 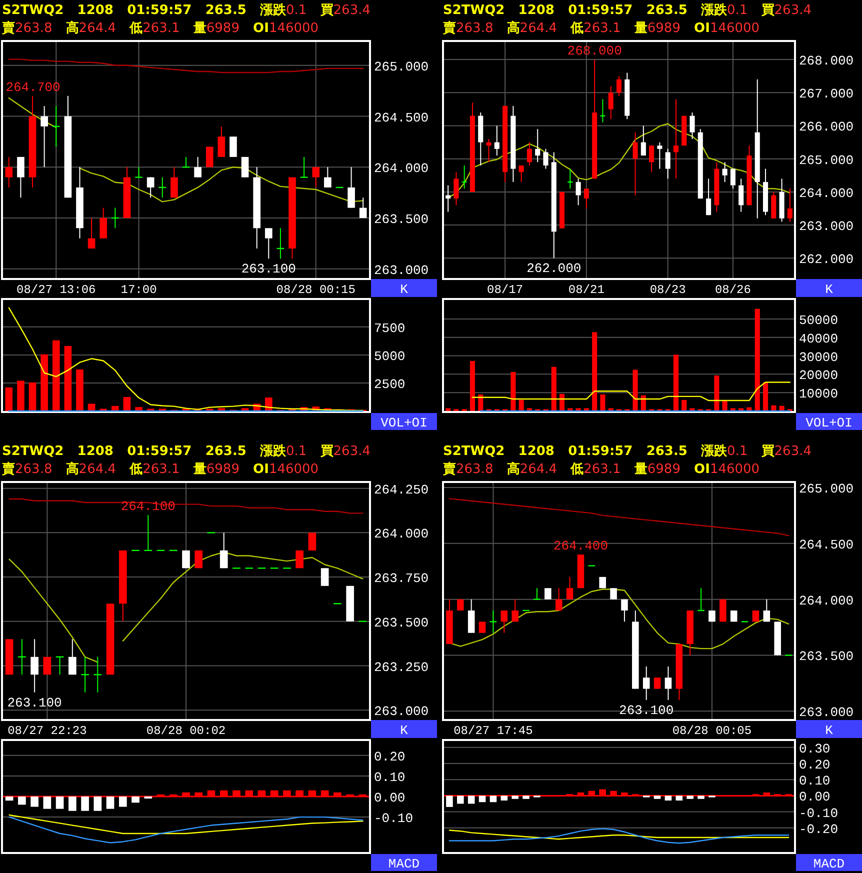 What do you see at coordinates (401, 490) in the screenshot?
I see `y-tick-label: 264.250` at bounding box center [401, 490].